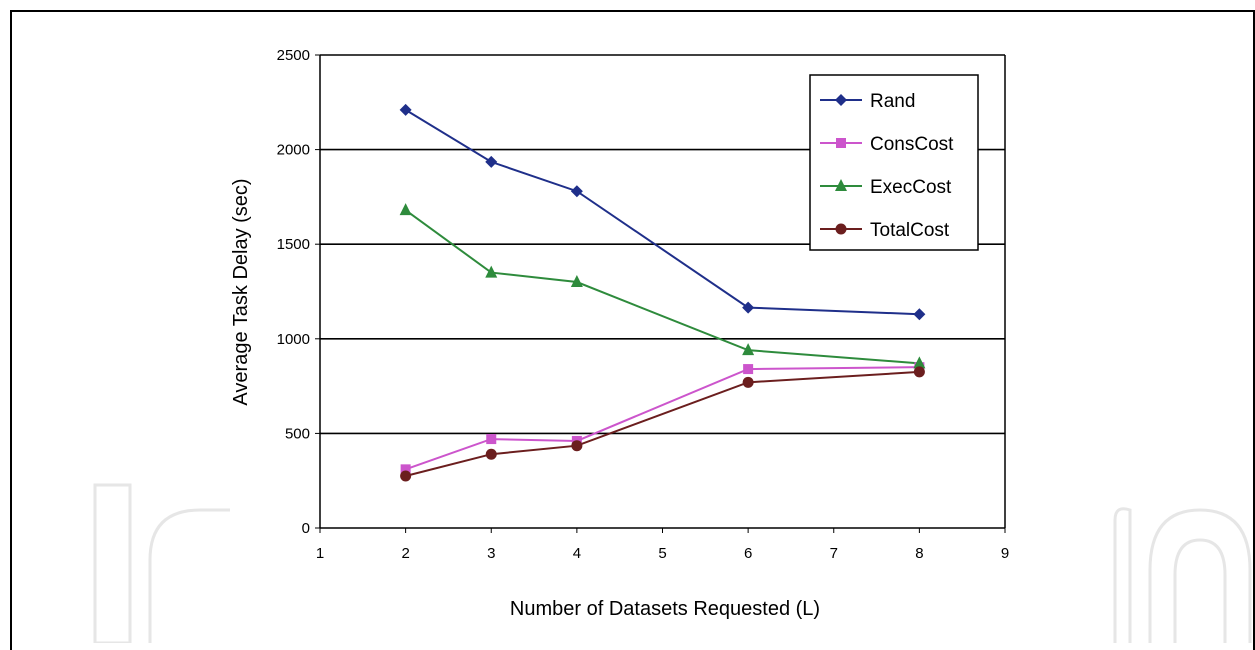  Describe the element at coordinates (491, 161) in the screenshot. I see `point-rand-x3` at that location.